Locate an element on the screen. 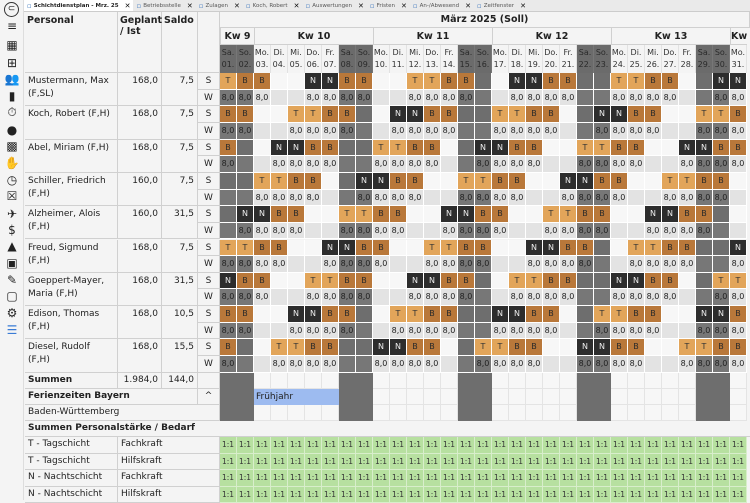  day-header: Di.25. is located at coordinates (636, 59).